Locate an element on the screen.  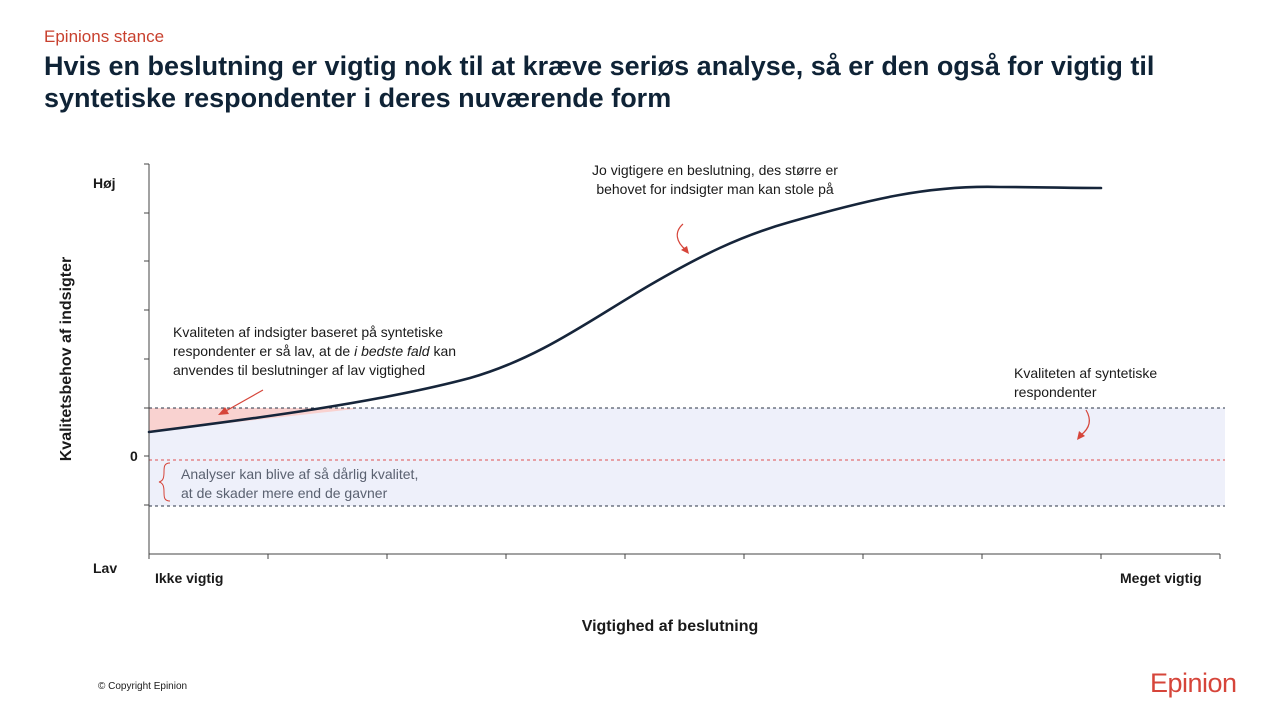
y-axis is located at coordinates (147, 358).